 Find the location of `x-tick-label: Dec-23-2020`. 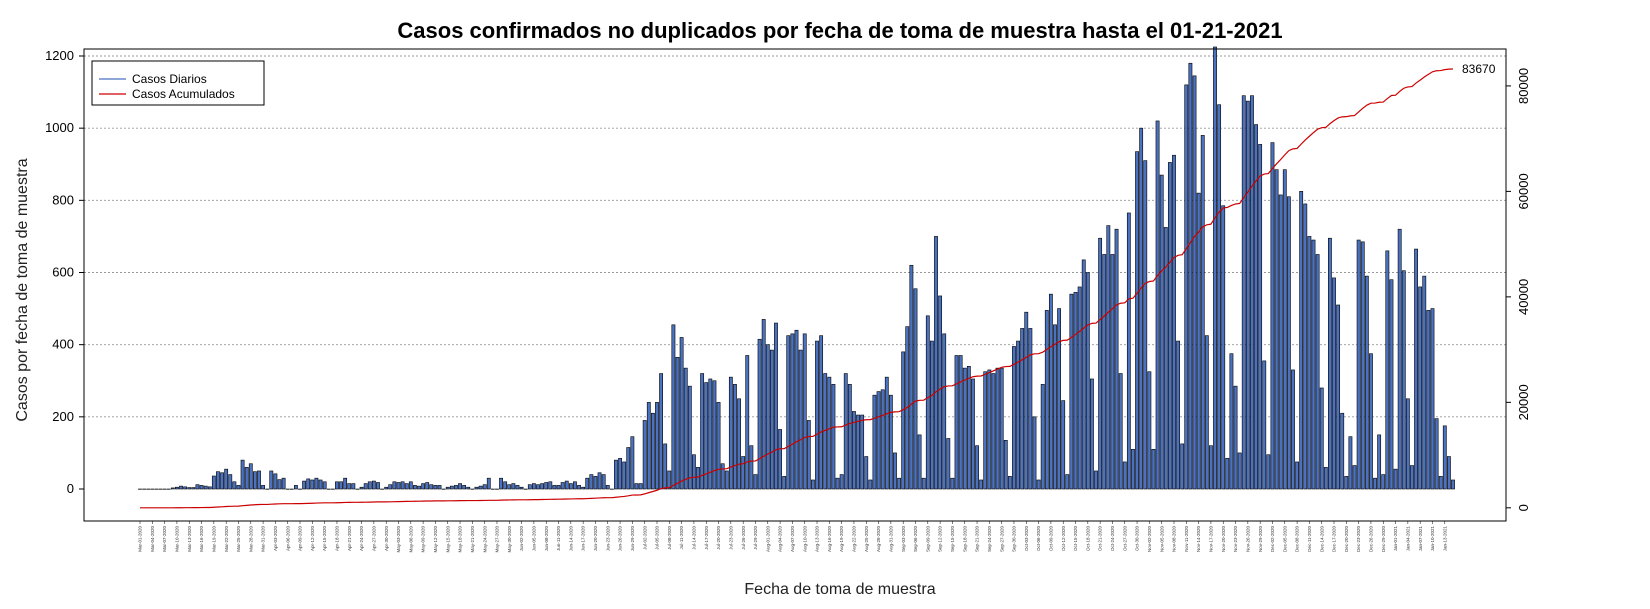

x-tick-label: Dec-23-2020 is located at coordinates (1358, 539).